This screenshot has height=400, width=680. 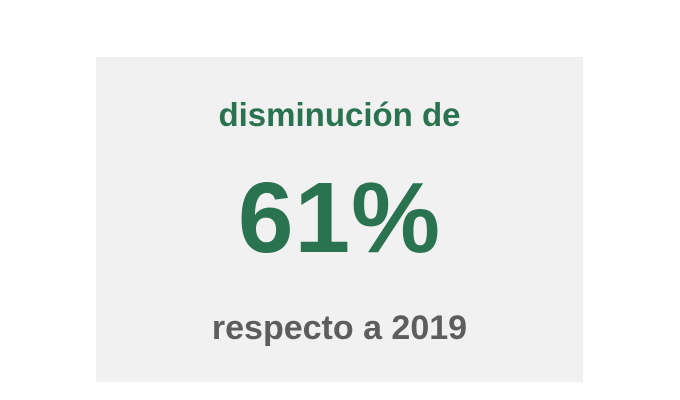 What do you see at coordinates (339, 114) in the screenshot?
I see `stat-label: disminución de` at bounding box center [339, 114].